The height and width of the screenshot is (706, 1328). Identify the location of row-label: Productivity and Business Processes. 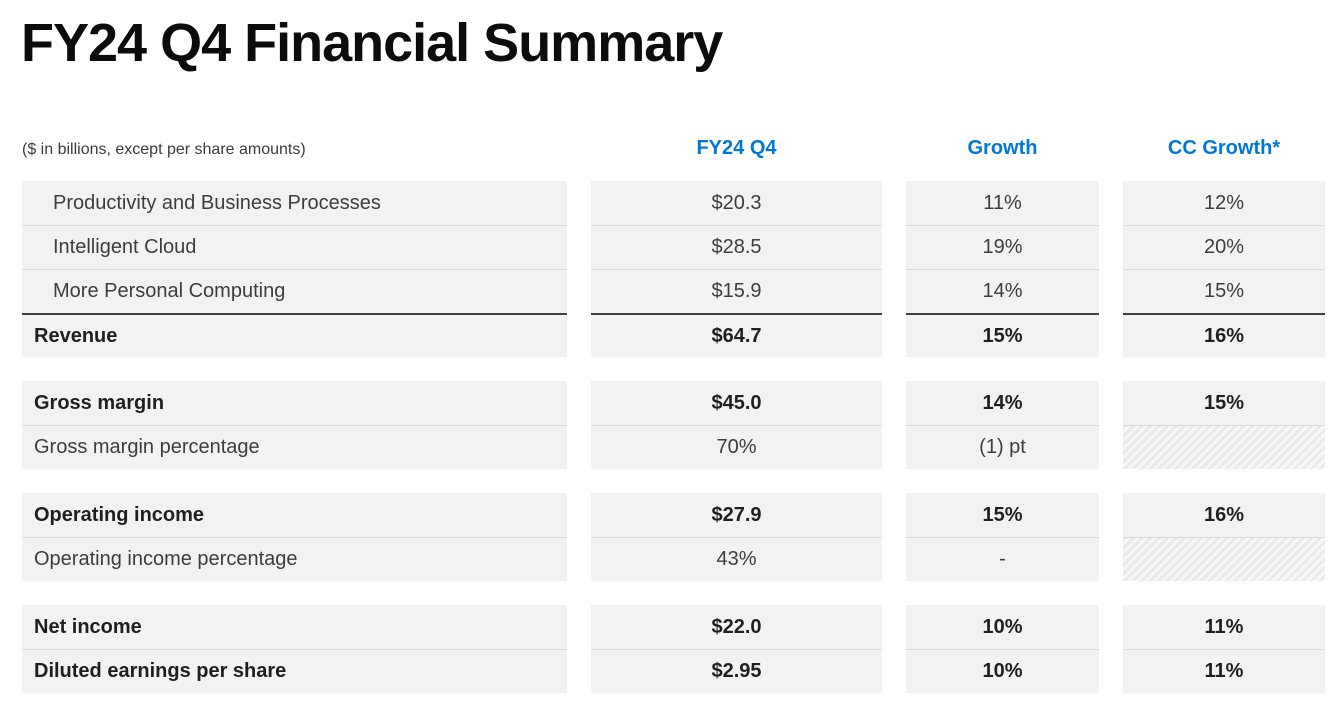
(294, 203).